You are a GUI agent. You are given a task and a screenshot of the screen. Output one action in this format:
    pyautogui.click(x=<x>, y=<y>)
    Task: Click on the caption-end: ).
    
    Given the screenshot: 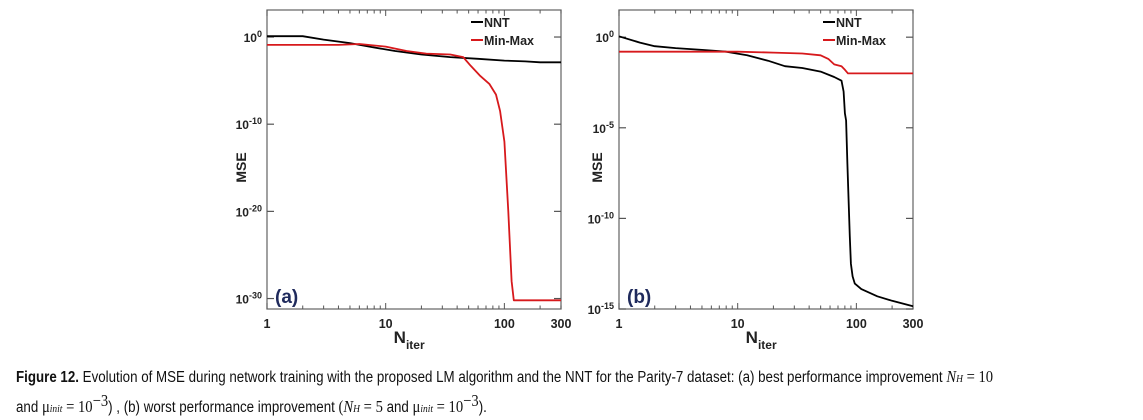 What is the action you would take?
    pyautogui.click(x=482, y=408)
    